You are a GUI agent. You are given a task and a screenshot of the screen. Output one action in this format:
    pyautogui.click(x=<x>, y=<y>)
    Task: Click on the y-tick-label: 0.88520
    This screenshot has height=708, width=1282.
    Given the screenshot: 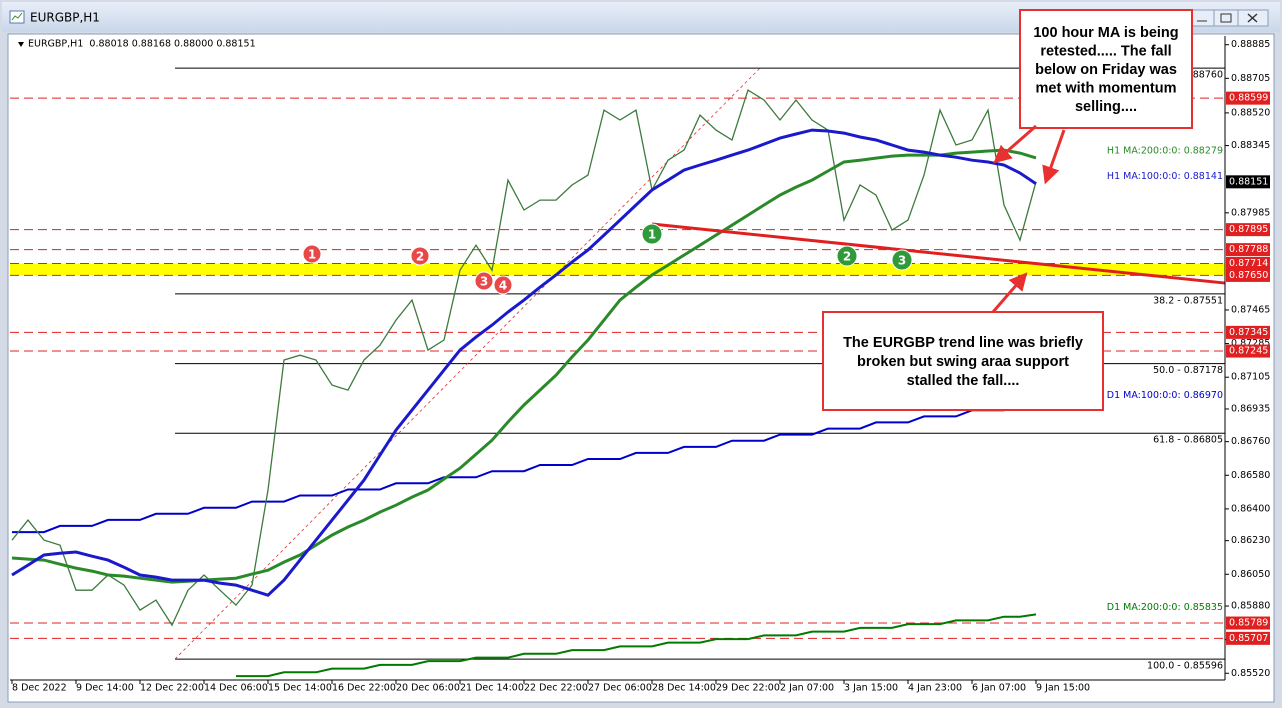 What is the action you would take?
    pyautogui.click(x=1250, y=112)
    